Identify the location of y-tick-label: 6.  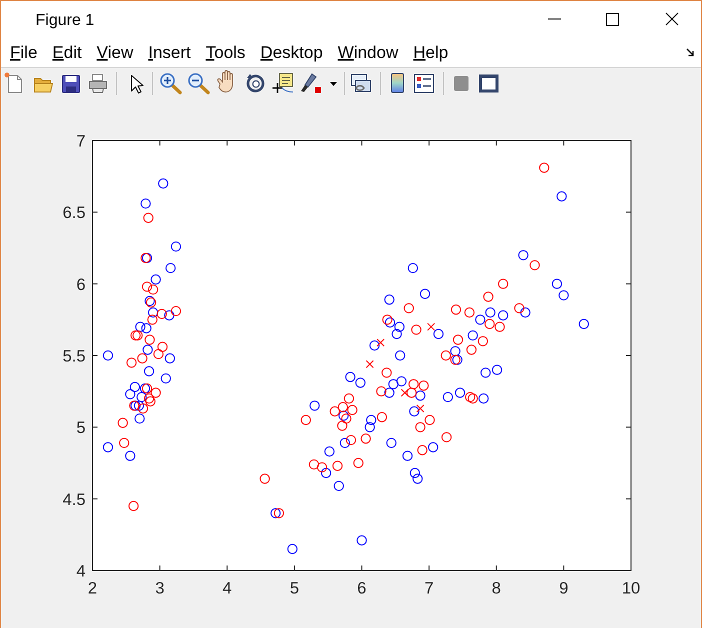
(81, 285).